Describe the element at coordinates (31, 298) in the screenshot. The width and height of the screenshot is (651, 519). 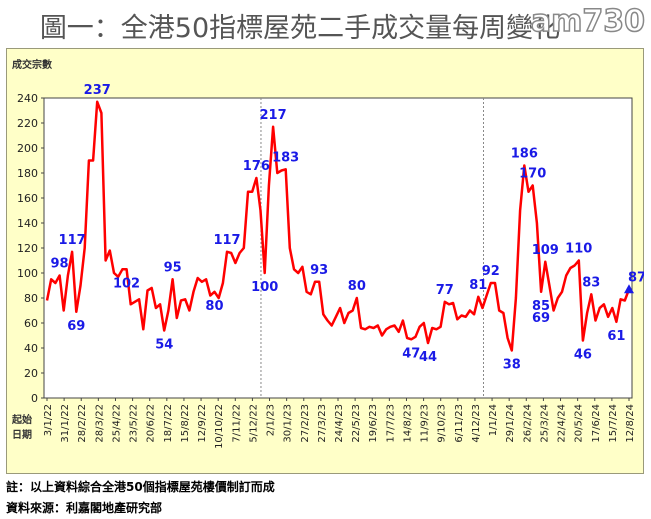
I see `y-tick-label: 80` at that location.